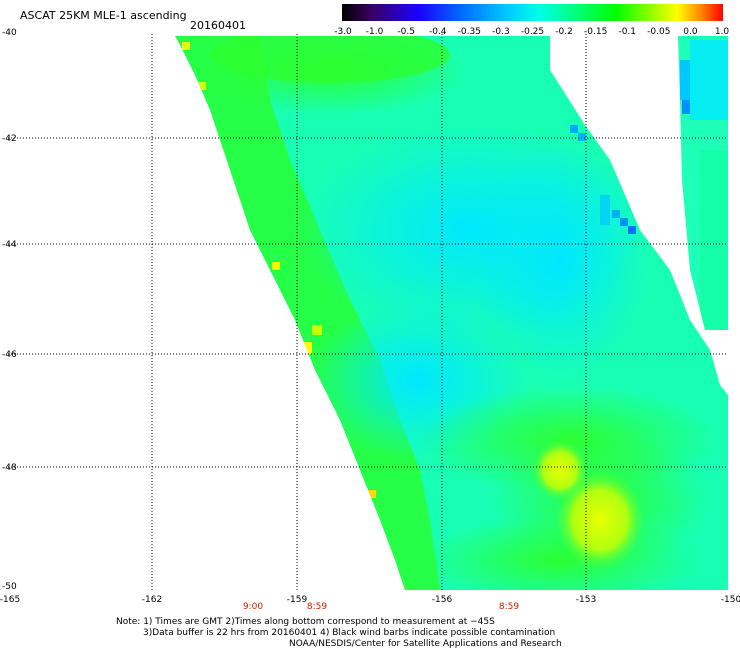  What do you see at coordinates (501, 32) in the screenshot?
I see `colorbar-label: -0.3` at bounding box center [501, 32].